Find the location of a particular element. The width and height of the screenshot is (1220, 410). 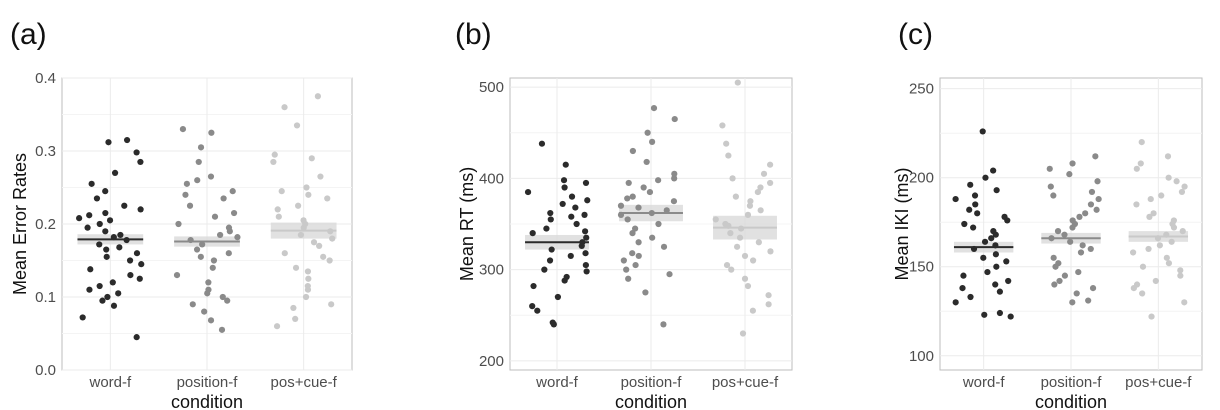

y-tick-label: 0.0 is located at coordinates (45, 370).